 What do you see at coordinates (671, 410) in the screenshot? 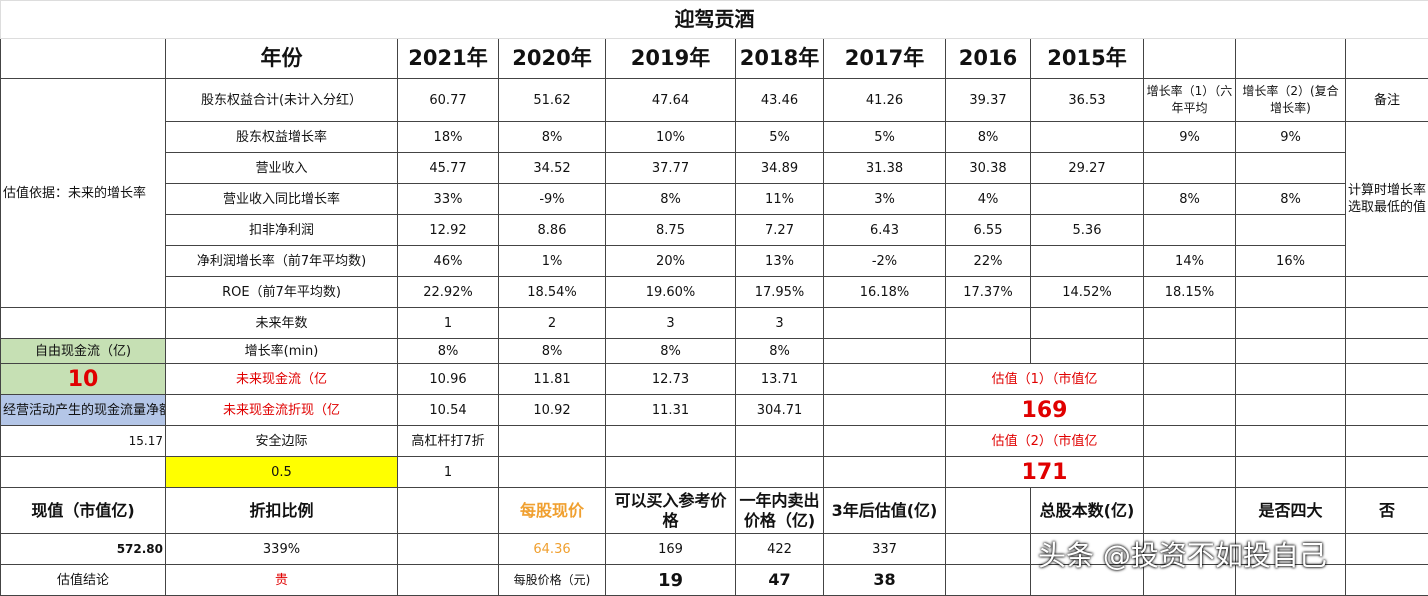
I see `cell: 11.31` at bounding box center [671, 410].